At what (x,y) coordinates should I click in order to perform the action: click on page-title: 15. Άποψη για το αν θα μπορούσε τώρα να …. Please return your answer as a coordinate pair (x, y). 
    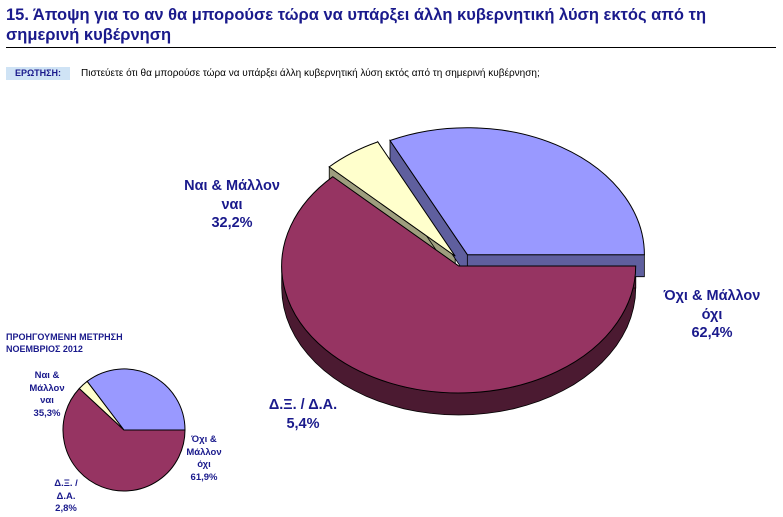
    Looking at the image, I should click on (356, 25).